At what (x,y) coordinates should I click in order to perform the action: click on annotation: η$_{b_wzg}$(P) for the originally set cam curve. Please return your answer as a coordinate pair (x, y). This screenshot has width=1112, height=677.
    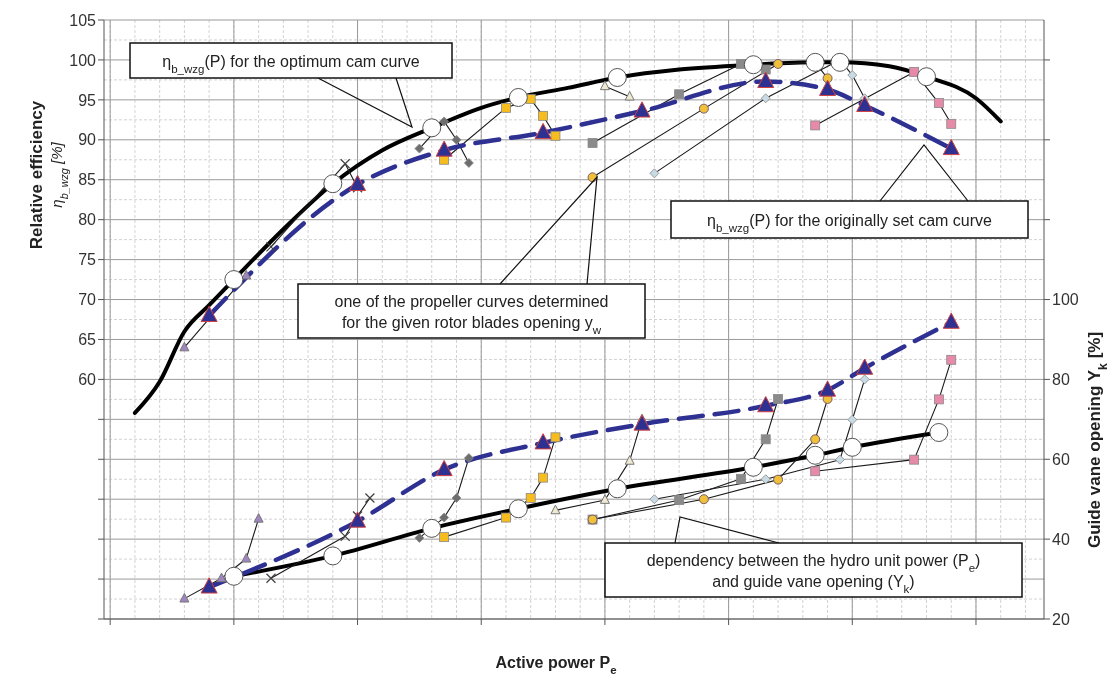
    Looking at the image, I should click on (850, 222).